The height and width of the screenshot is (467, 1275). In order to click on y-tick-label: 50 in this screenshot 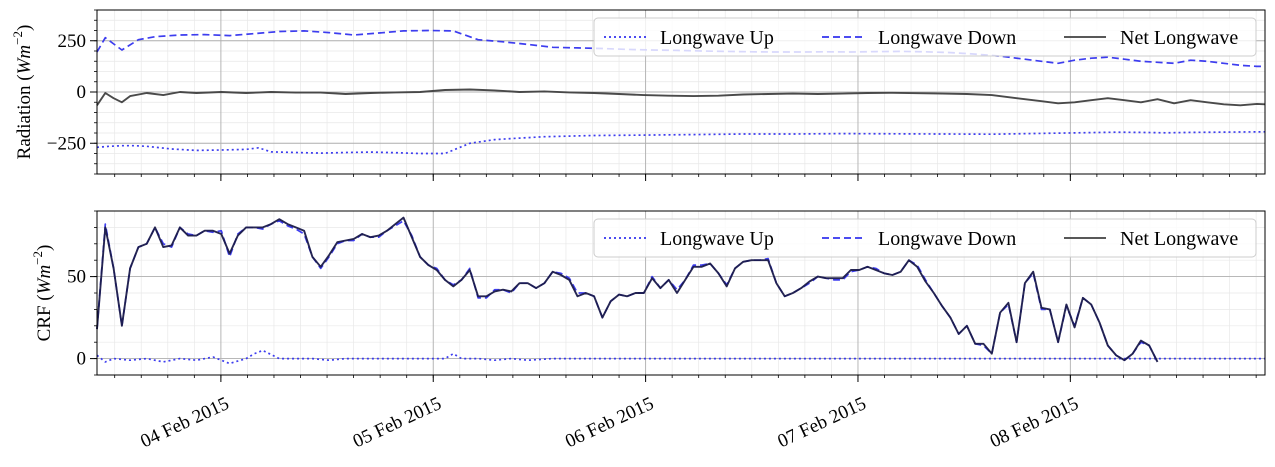, I will do `click(76, 277)`.